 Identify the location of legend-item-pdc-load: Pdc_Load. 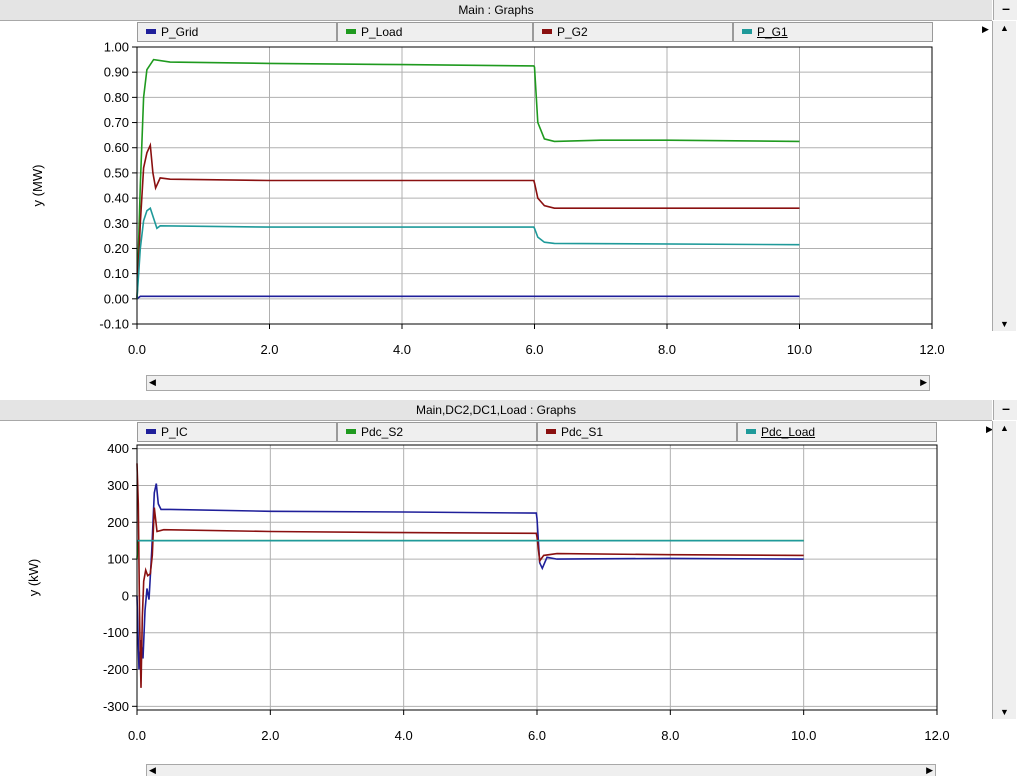
(837, 432).